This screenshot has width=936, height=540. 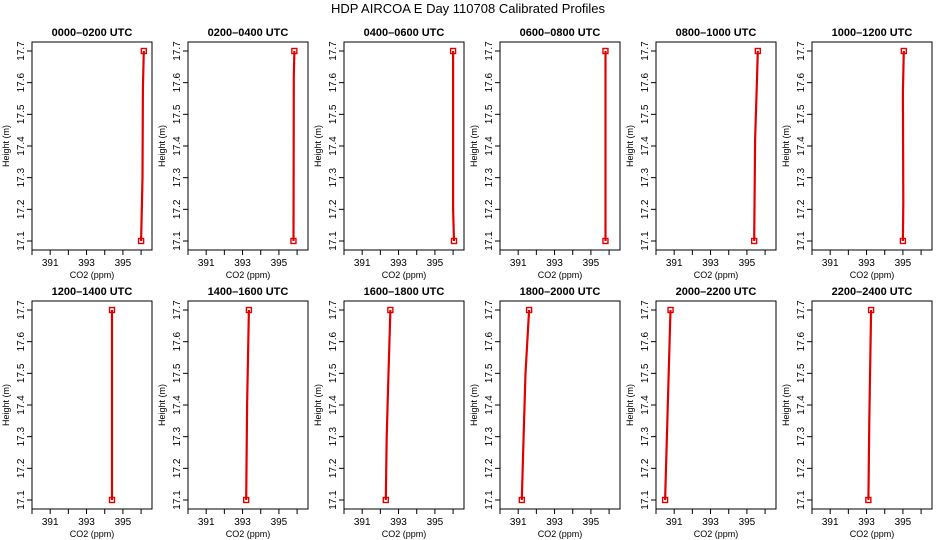 What do you see at coordinates (716, 33) in the screenshot?
I see `panel-title: 0800–1000 UTC` at bounding box center [716, 33].